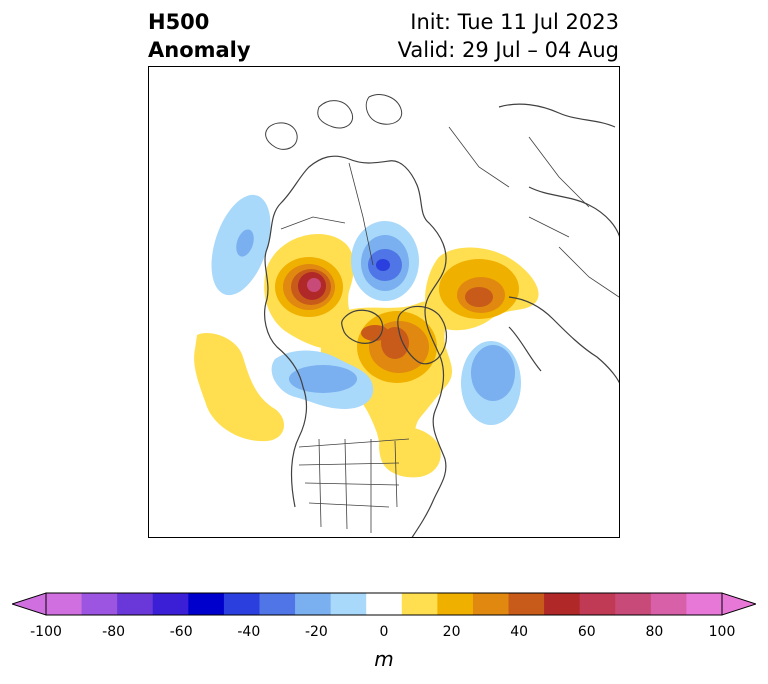 This screenshot has height=684, width=768. I want to click on eastern-us-ridge, so click(410, 452).